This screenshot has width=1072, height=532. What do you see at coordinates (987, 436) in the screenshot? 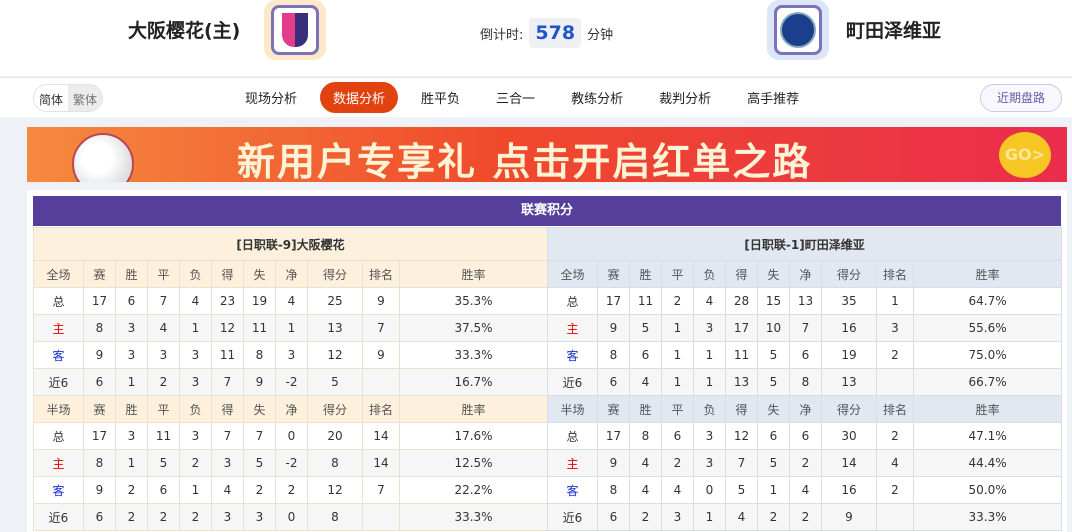
I see `cell: 47.1%` at bounding box center [987, 436].